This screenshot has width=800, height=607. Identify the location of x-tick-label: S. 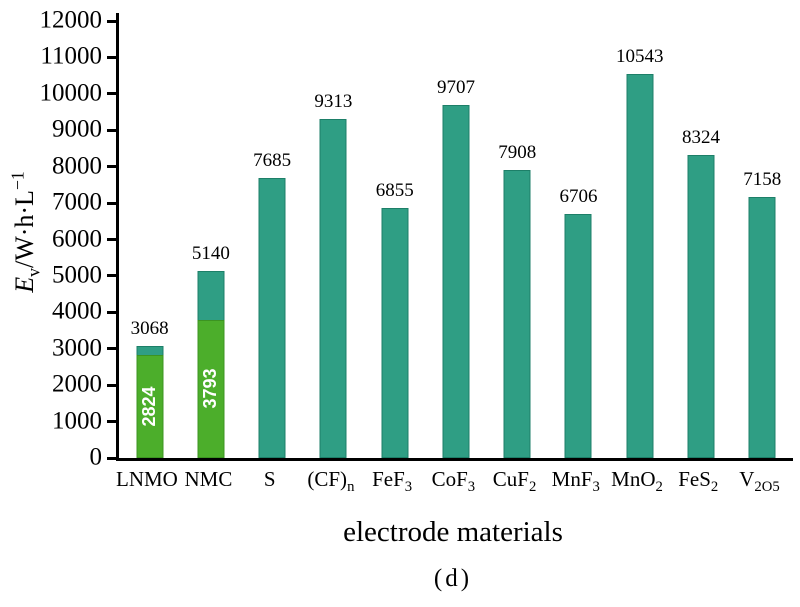
(269, 479).